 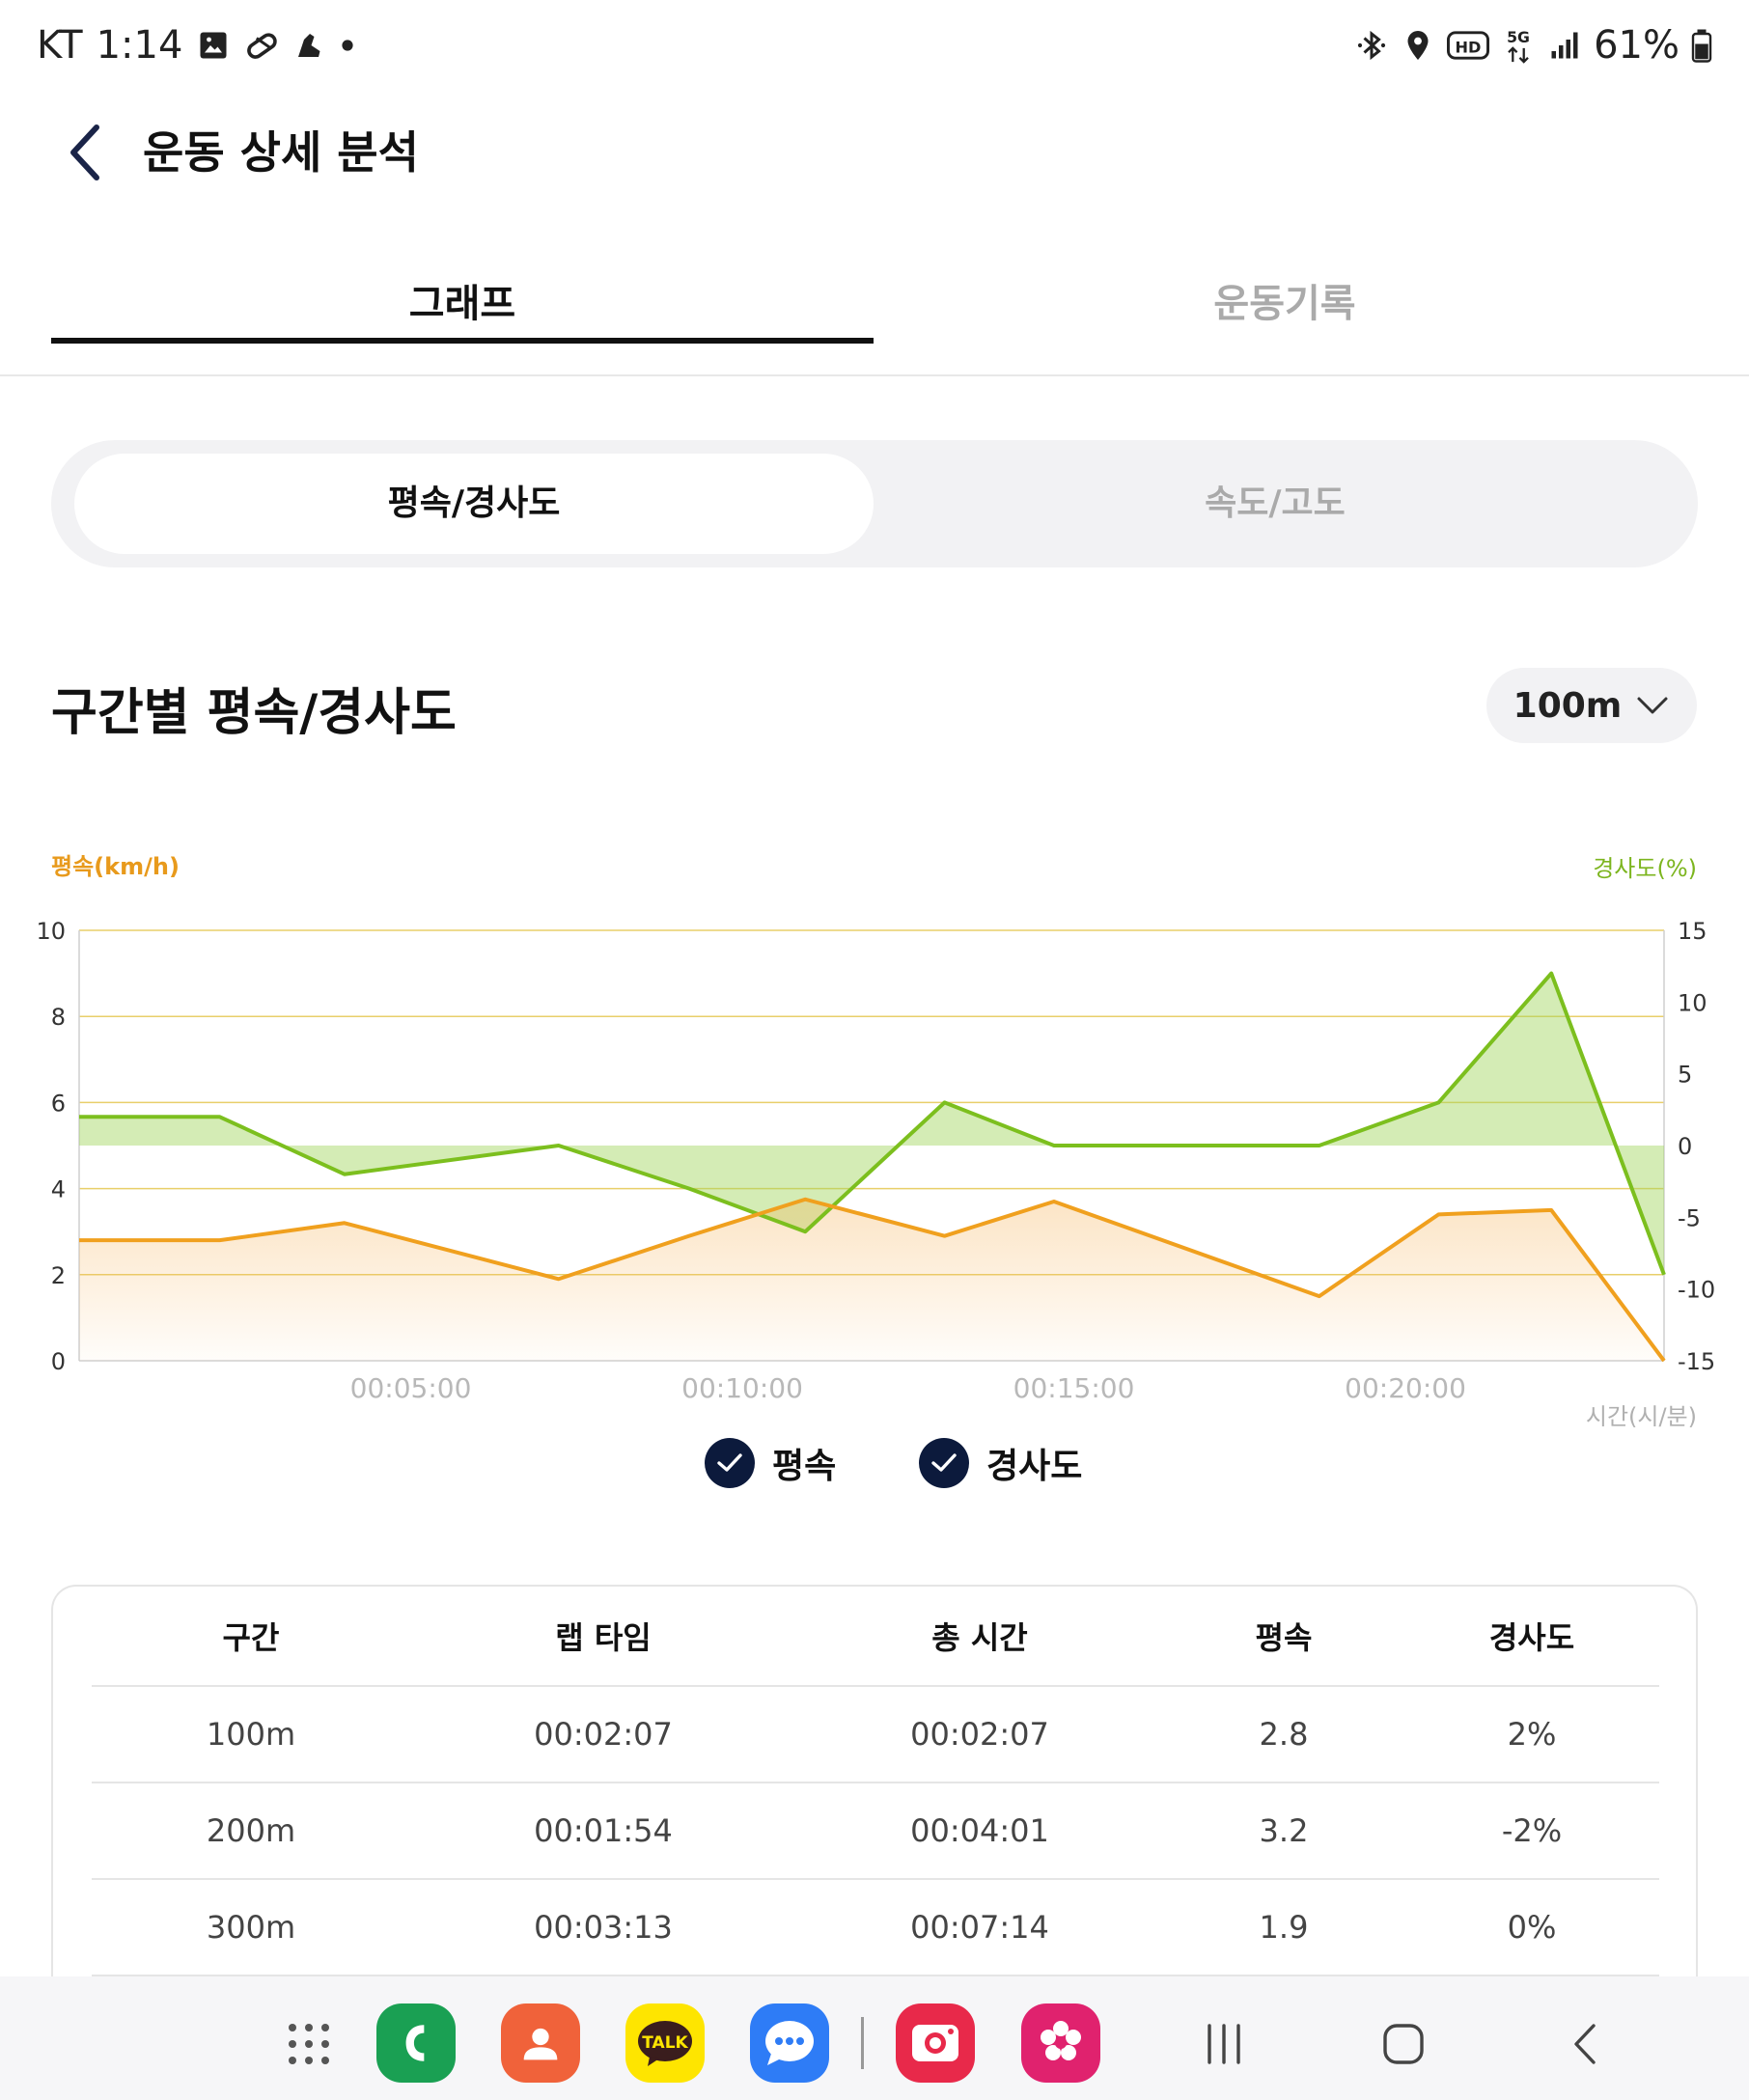 I want to click on x-tick-label: 00:15:00, so click(x=1074, y=1388).